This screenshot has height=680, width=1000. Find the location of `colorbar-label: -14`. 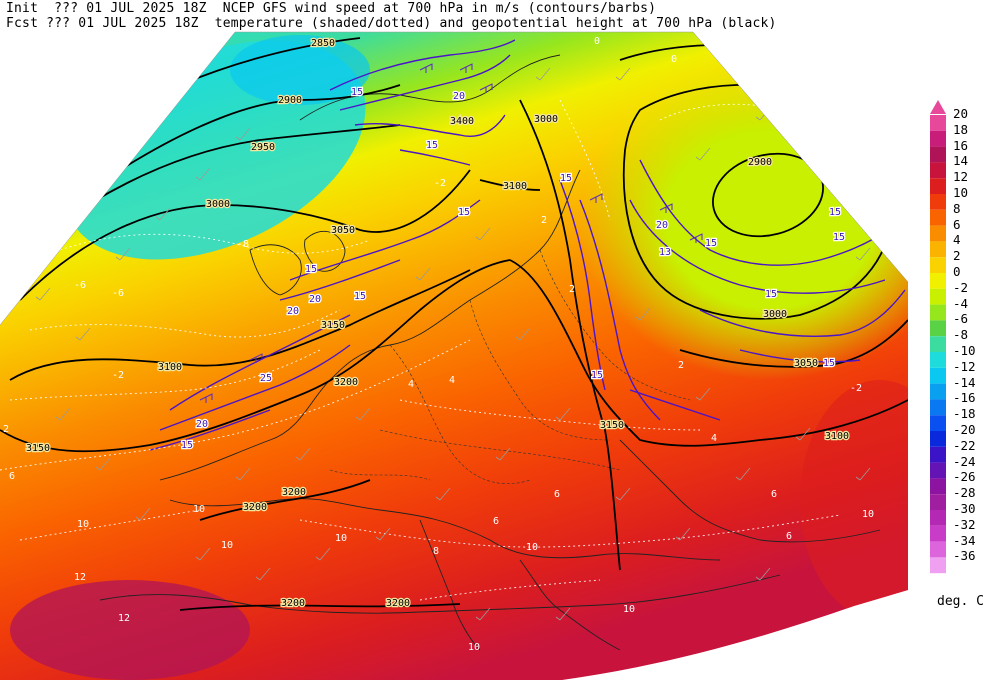

colorbar-label: -14 is located at coordinates (964, 382).